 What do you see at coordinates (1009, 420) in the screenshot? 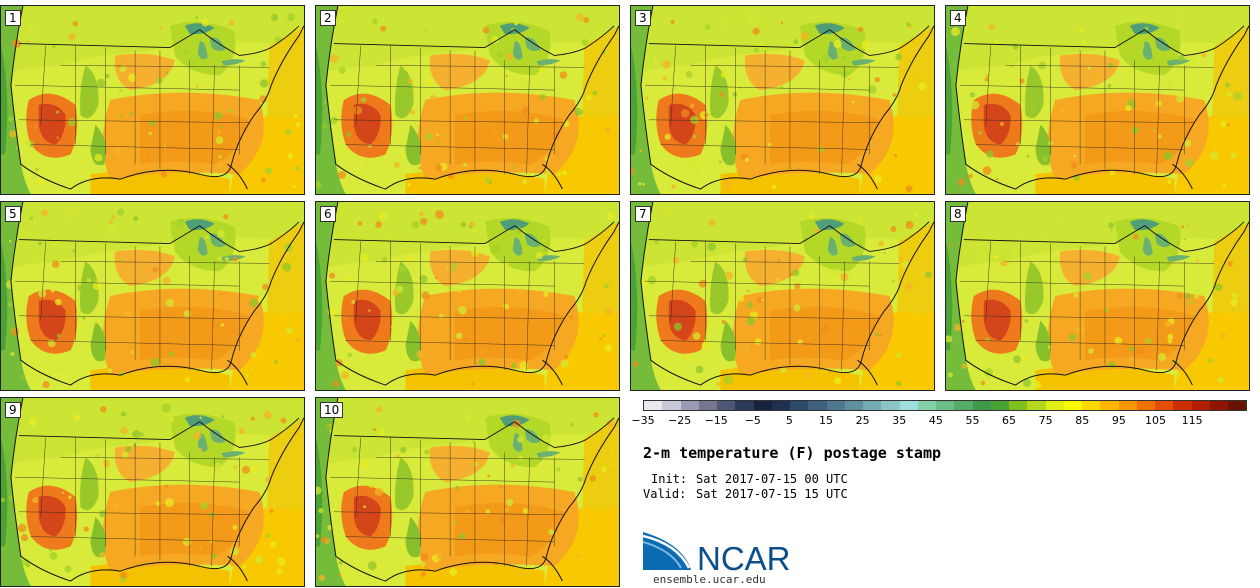
I see `colorbar-tick-label: 65` at bounding box center [1009, 420].